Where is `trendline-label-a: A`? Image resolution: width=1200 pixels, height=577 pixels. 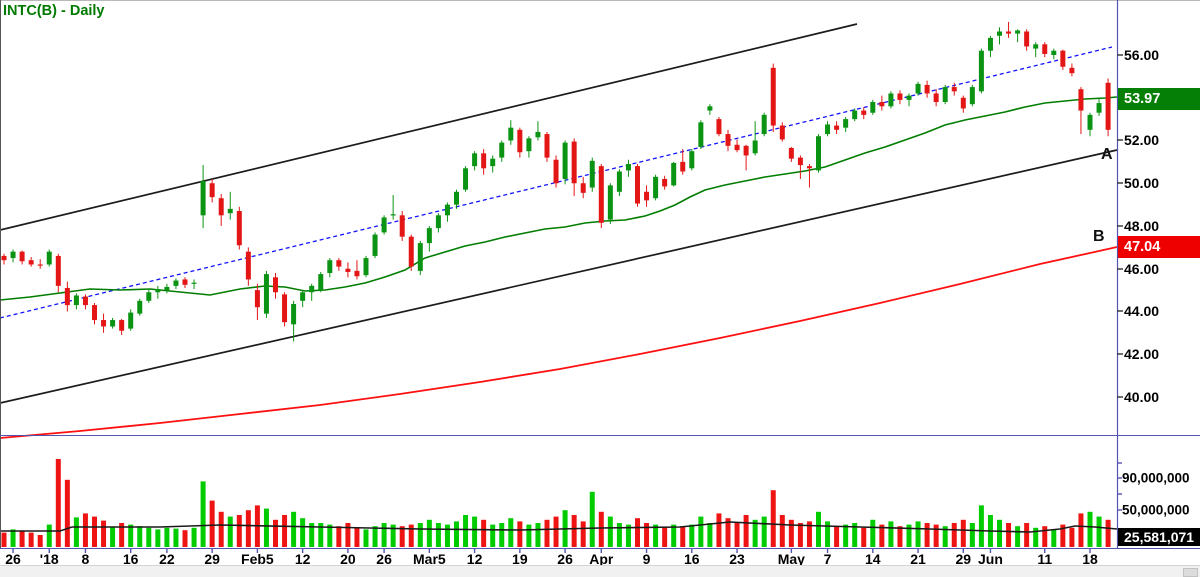 trendline-label-a: A is located at coordinates (1107, 154).